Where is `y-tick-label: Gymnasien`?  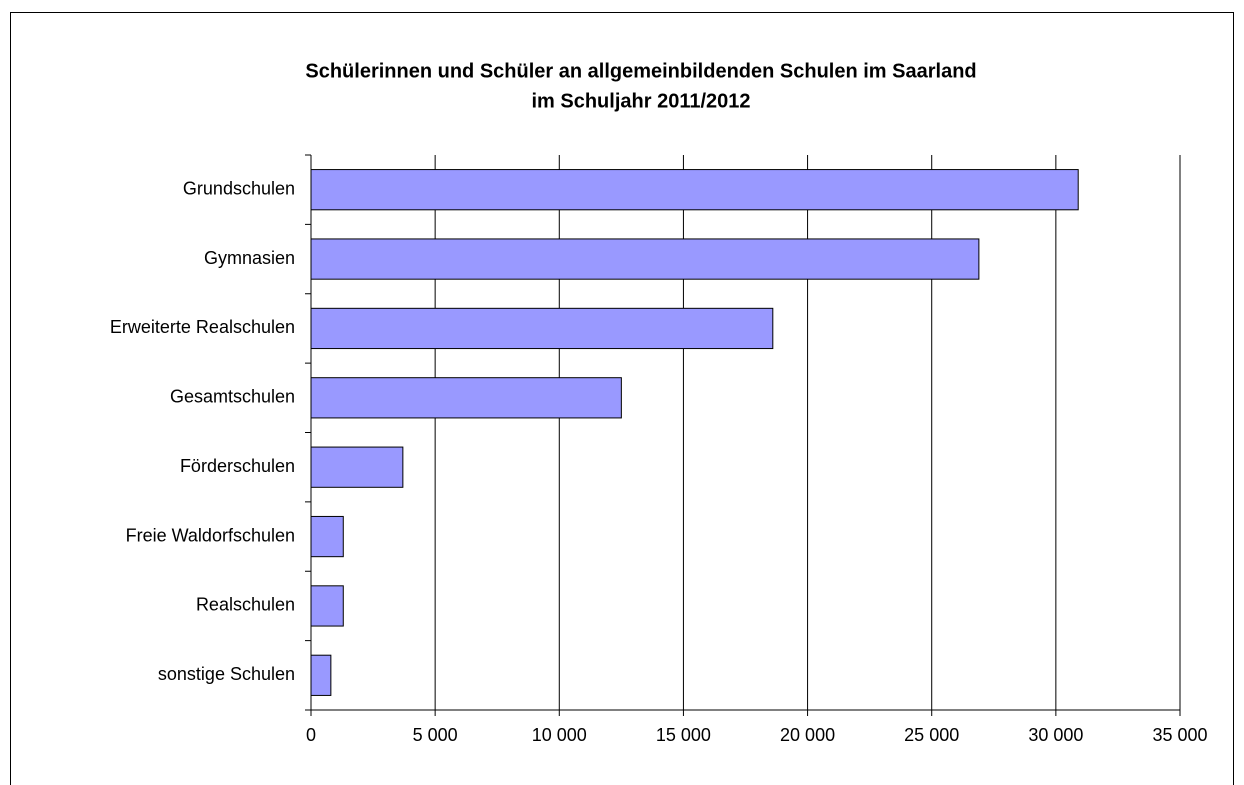
y-tick-label: Gymnasien is located at coordinates (249, 258).